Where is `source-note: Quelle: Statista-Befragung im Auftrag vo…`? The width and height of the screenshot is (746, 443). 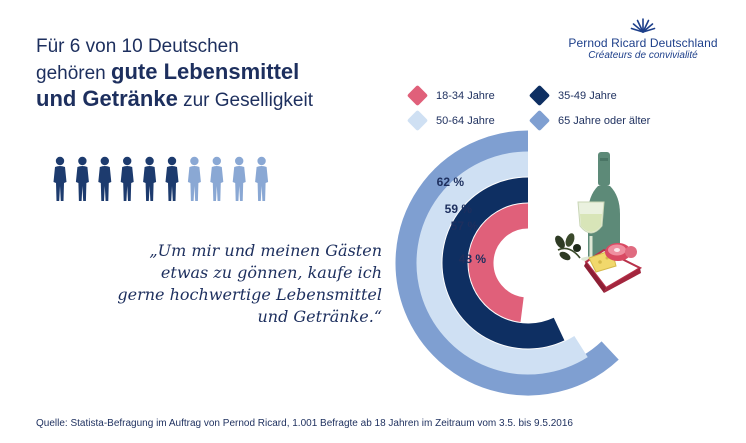
source-note: Quelle: Statista-Befragung im Auftrag vo… is located at coordinates (304, 423).